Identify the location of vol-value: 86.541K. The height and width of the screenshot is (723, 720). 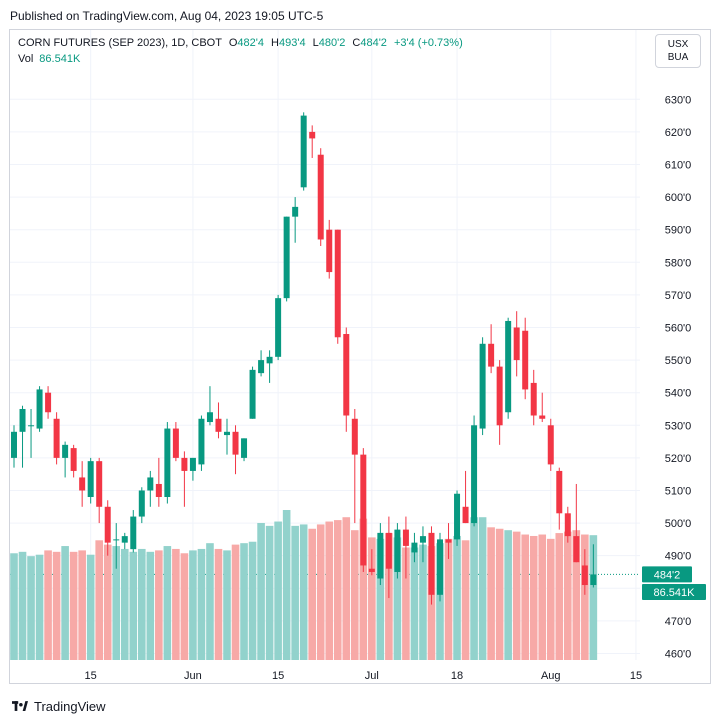
(60, 59).